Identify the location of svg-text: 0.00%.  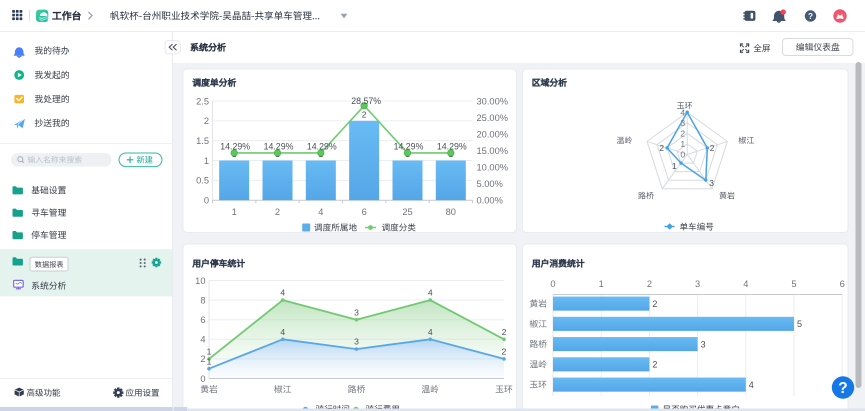
(490, 201).